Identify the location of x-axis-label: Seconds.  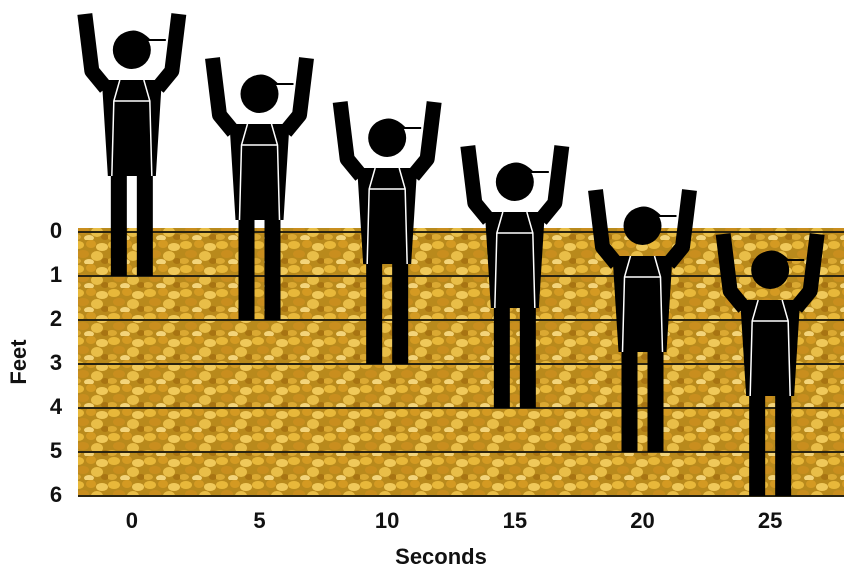
(441, 556).